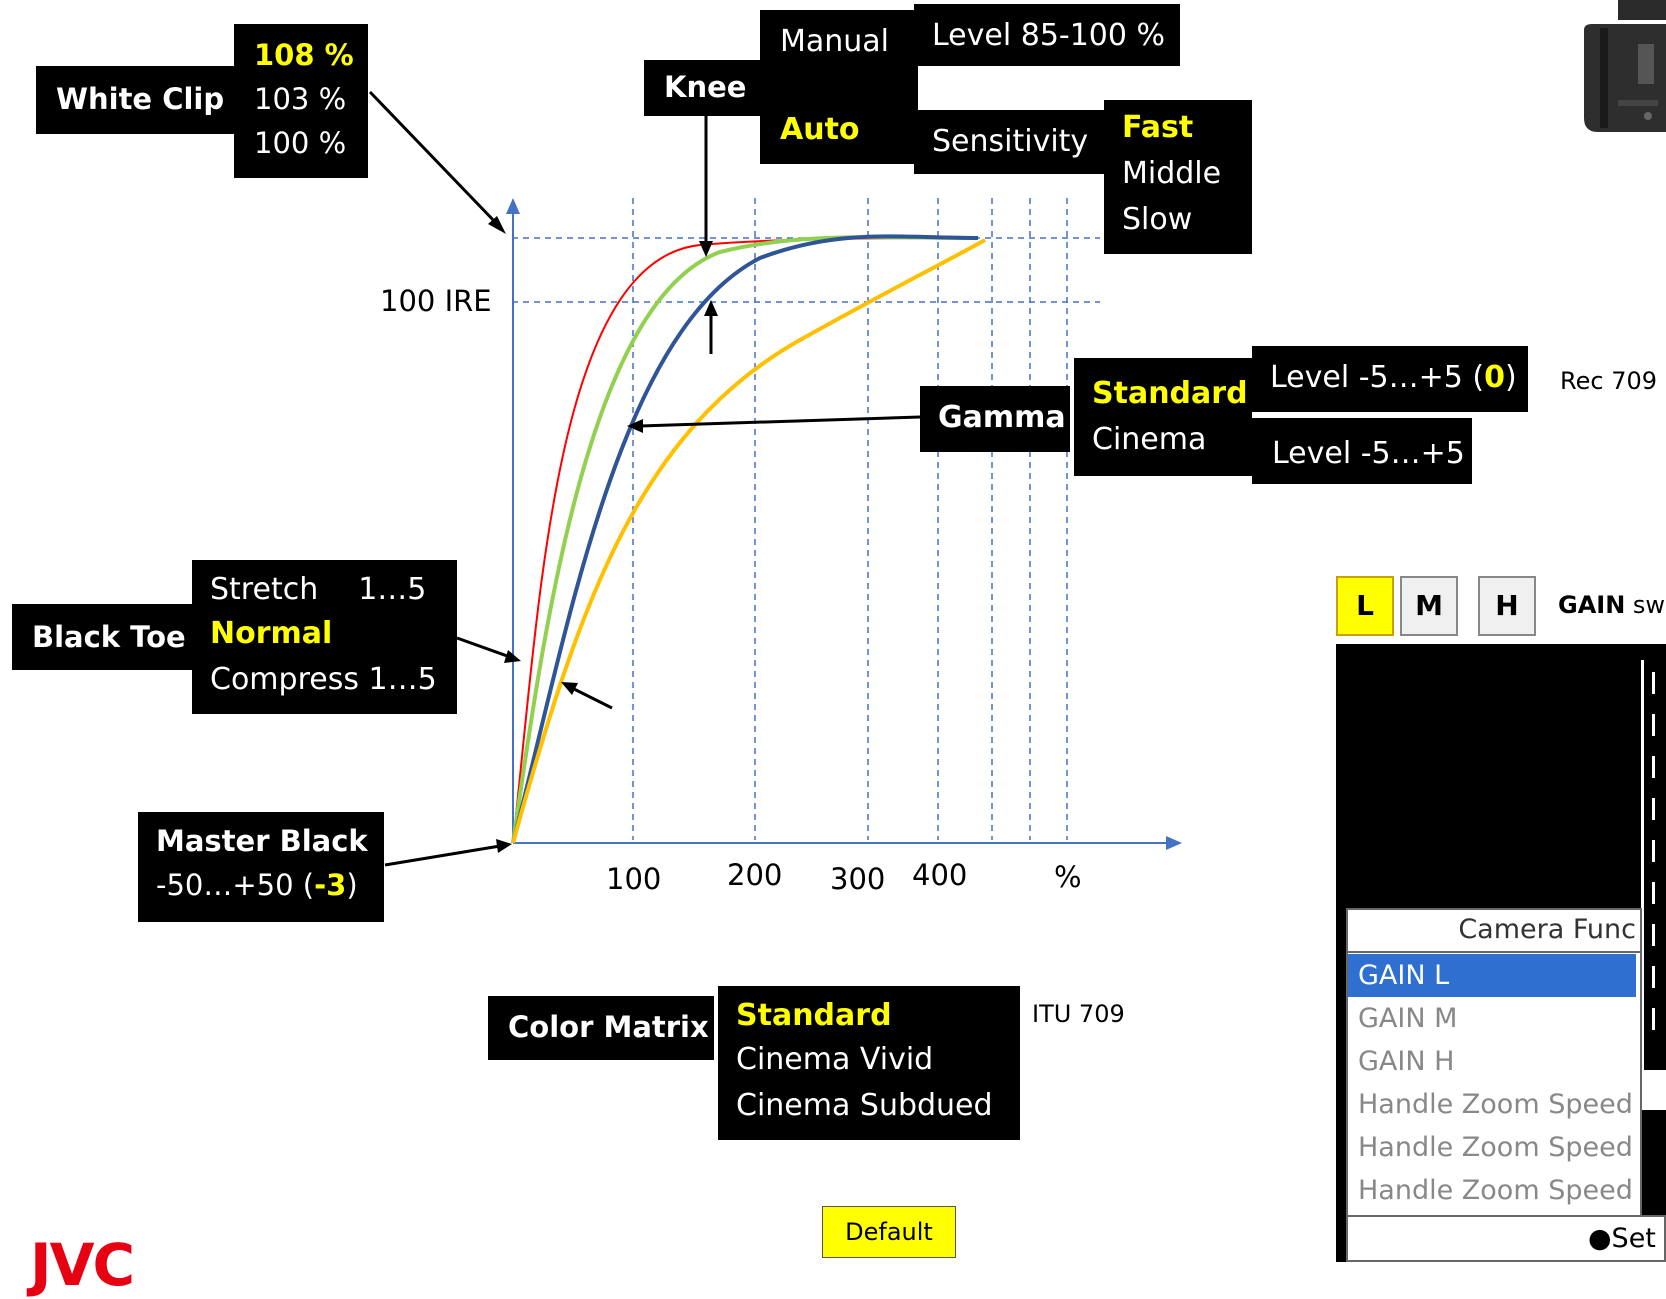  I want to click on curve-navy, so click(745, 539).